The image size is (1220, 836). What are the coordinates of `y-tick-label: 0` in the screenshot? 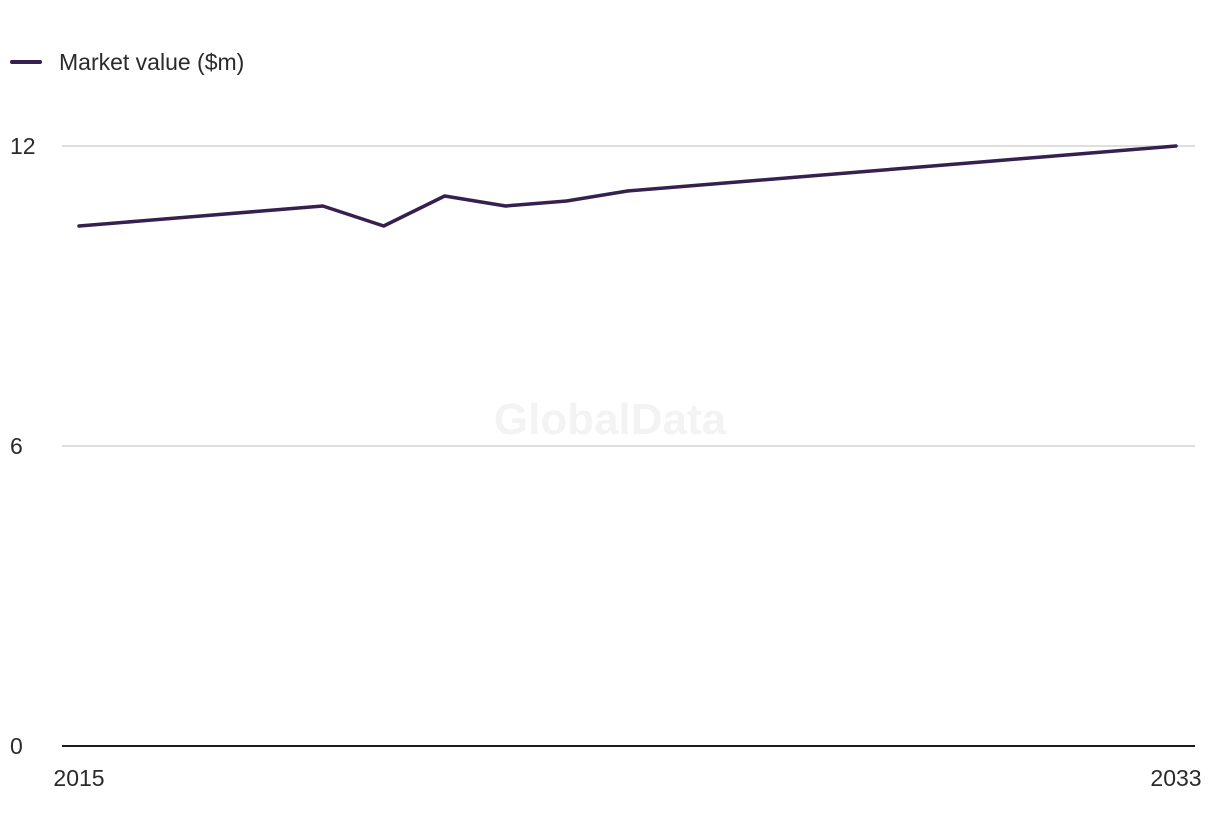 It's located at (16, 746).